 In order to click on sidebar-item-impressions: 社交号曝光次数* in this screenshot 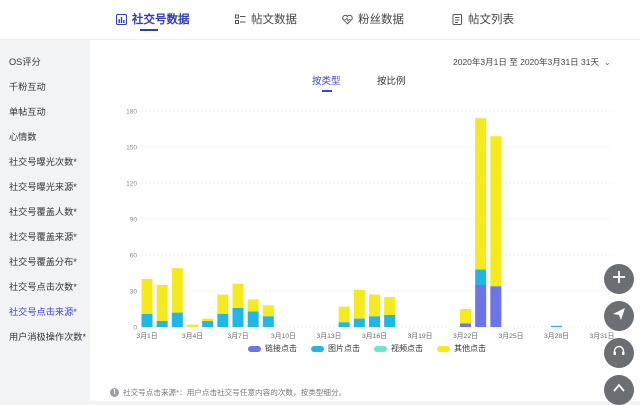, I will do `click(43, 162)`.